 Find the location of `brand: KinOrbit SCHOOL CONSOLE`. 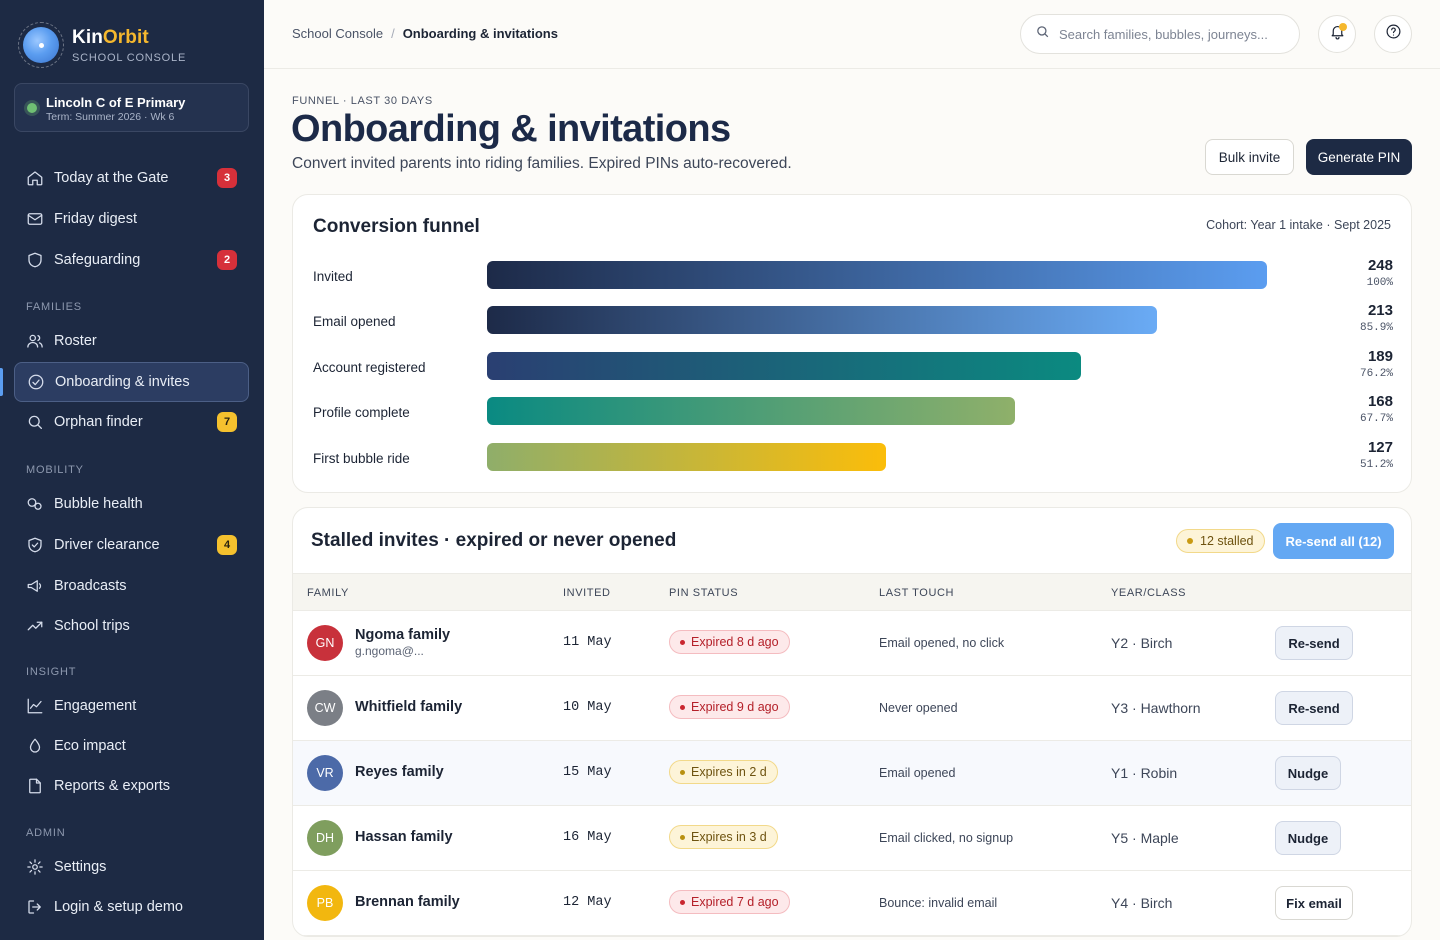

brand: KinOrbit SCHOOL CONSOLE is located at coordinates (102, 45).